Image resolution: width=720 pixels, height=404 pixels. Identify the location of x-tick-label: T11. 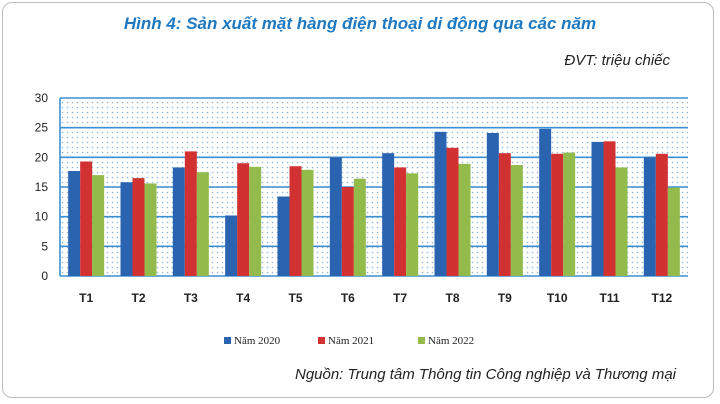
(609, 298).